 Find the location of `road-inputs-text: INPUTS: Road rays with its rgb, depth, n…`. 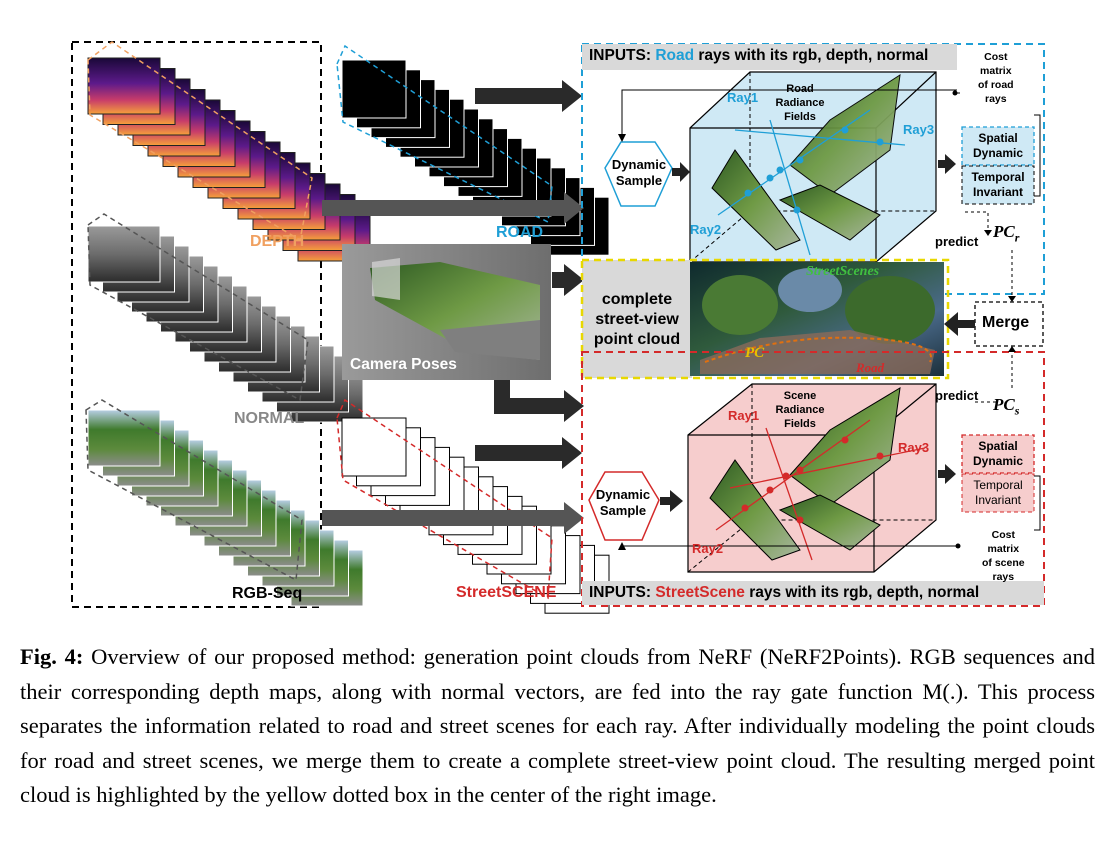

road-inputs-text: INPUTS: Road rays with its rgb, depth, n… is located at coordinates (759, 55).